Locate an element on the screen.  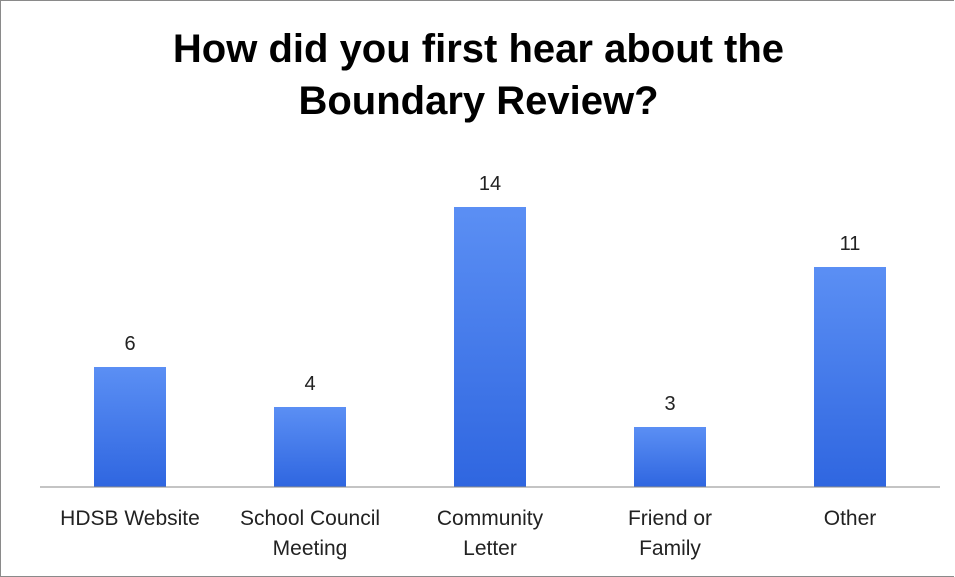
category-label-1-line-0: School Council is located at coordinates (310, 518).